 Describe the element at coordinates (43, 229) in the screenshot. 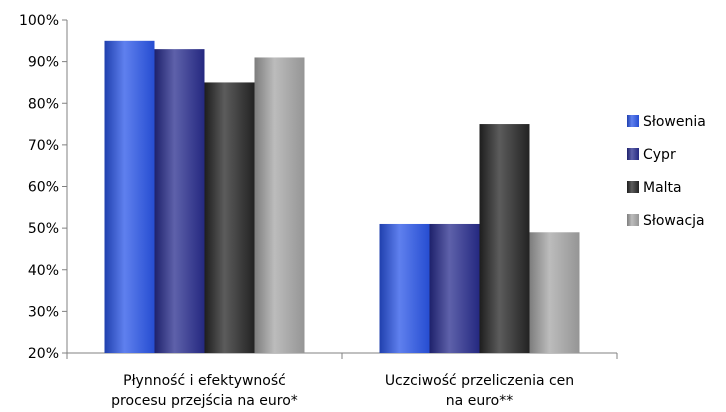

I see `y-tick-label: 50%` at that location.